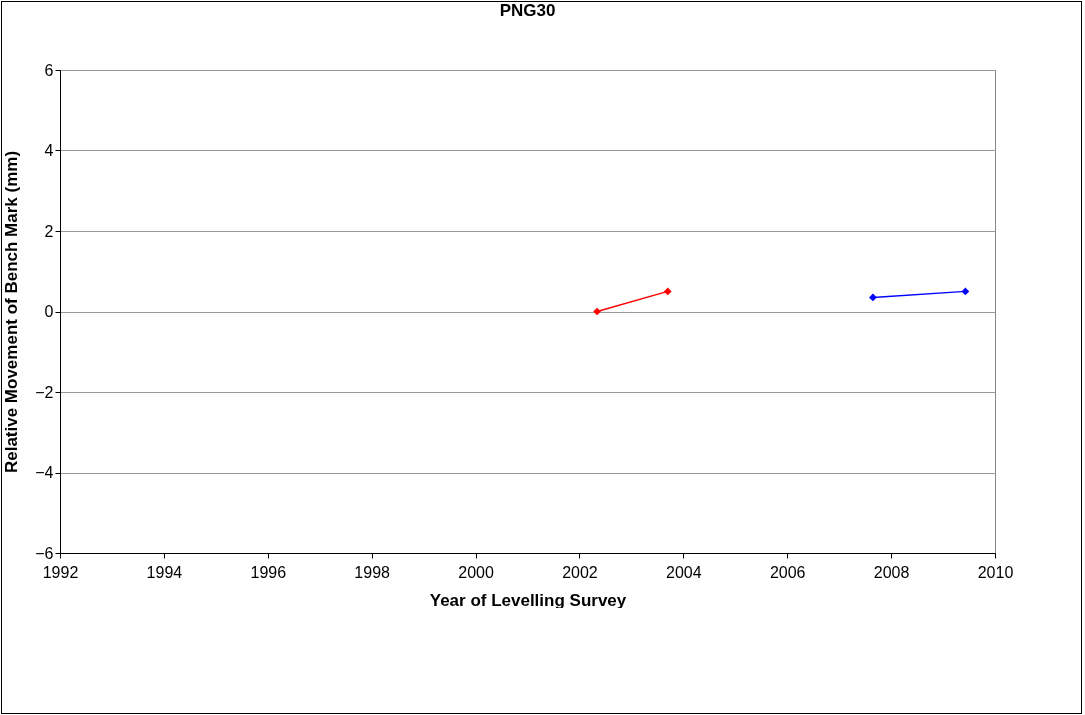 This screenshot has height=715, width=1085. I want to click on x-tick-label: 2000, so click(476, 572).